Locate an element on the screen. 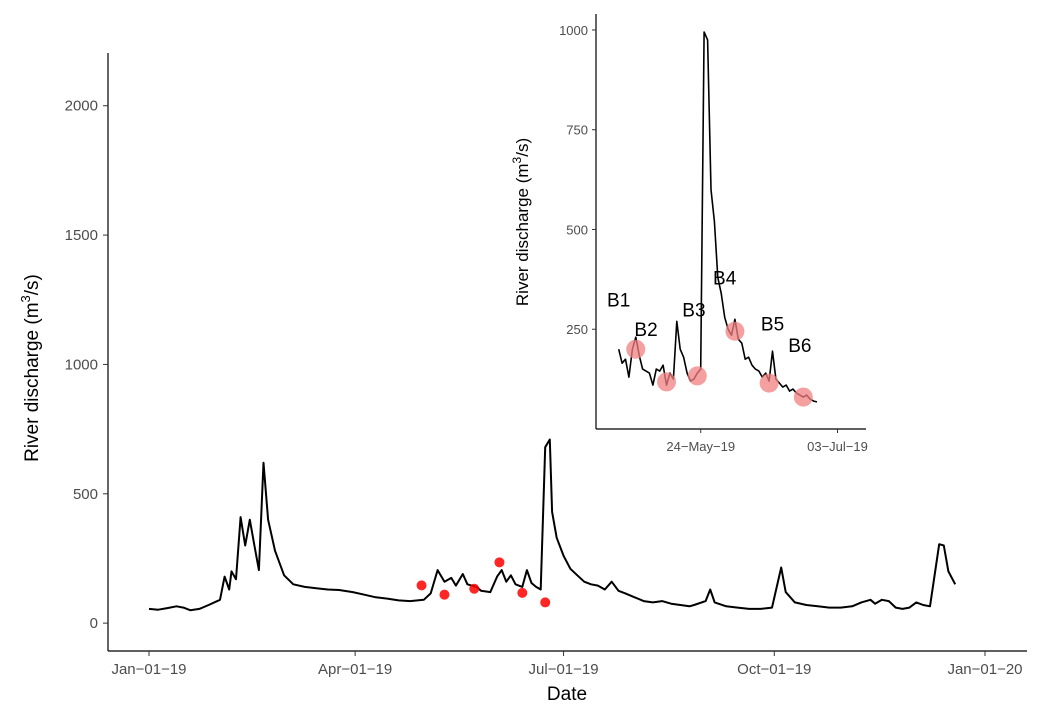  inset-series-line is located at coordinates (717, 217).